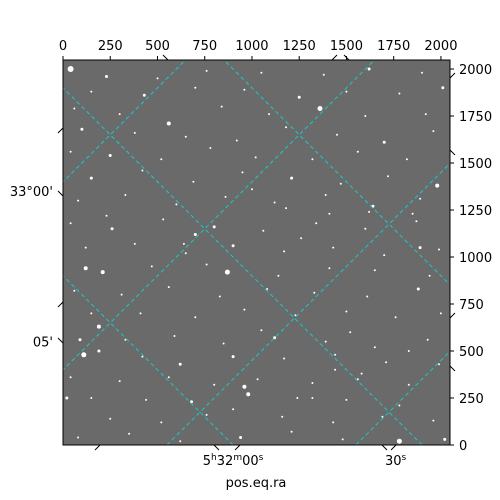 The width and height of the screenshot is (500, 500). What do you see at coordinates (463, 446) in the screenshot?
I see `y-tick-label: 0` at bounding box center [463, 446].